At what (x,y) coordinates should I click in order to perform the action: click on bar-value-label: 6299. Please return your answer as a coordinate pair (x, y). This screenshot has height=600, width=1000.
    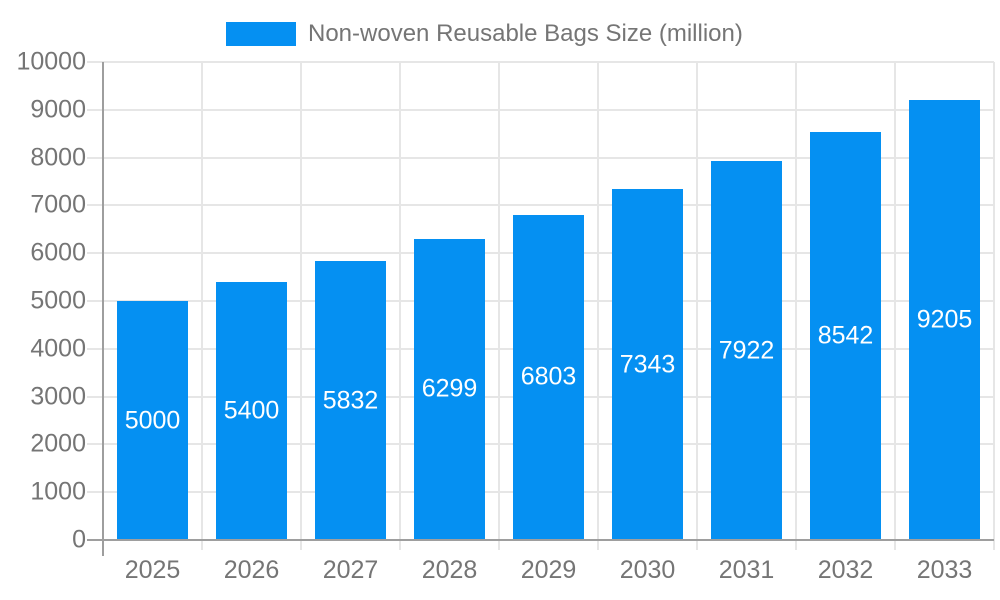
    Looking at the image, I should click on (449, 388).